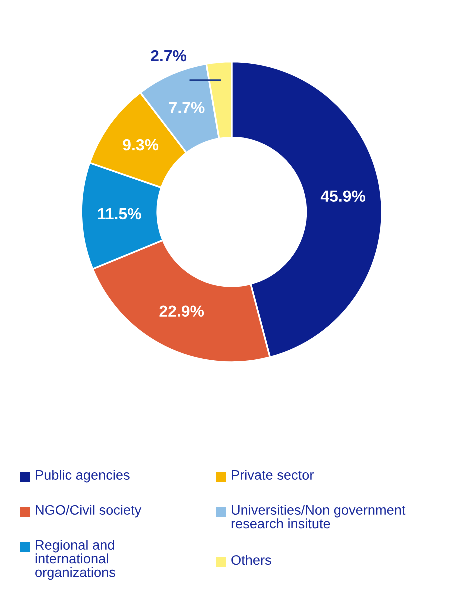  Describe the element at coordinates (252, 560) in the screenshot. I see `legend-label: Others` at that location.